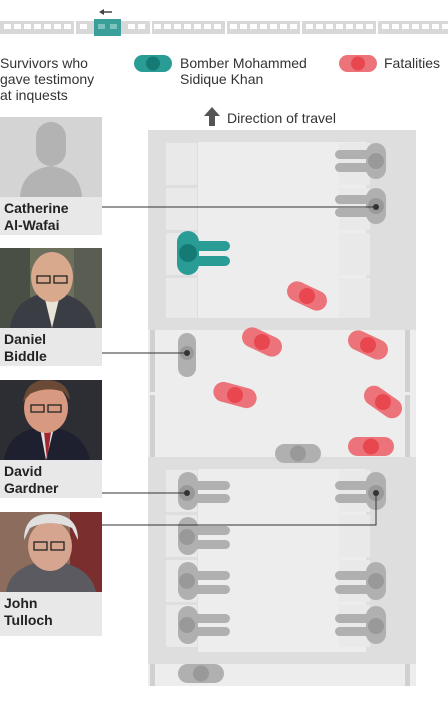 This screenshot has height=704, width=448. I want to click on legend-fatalities-label: Fatalities, so click(412, 63).